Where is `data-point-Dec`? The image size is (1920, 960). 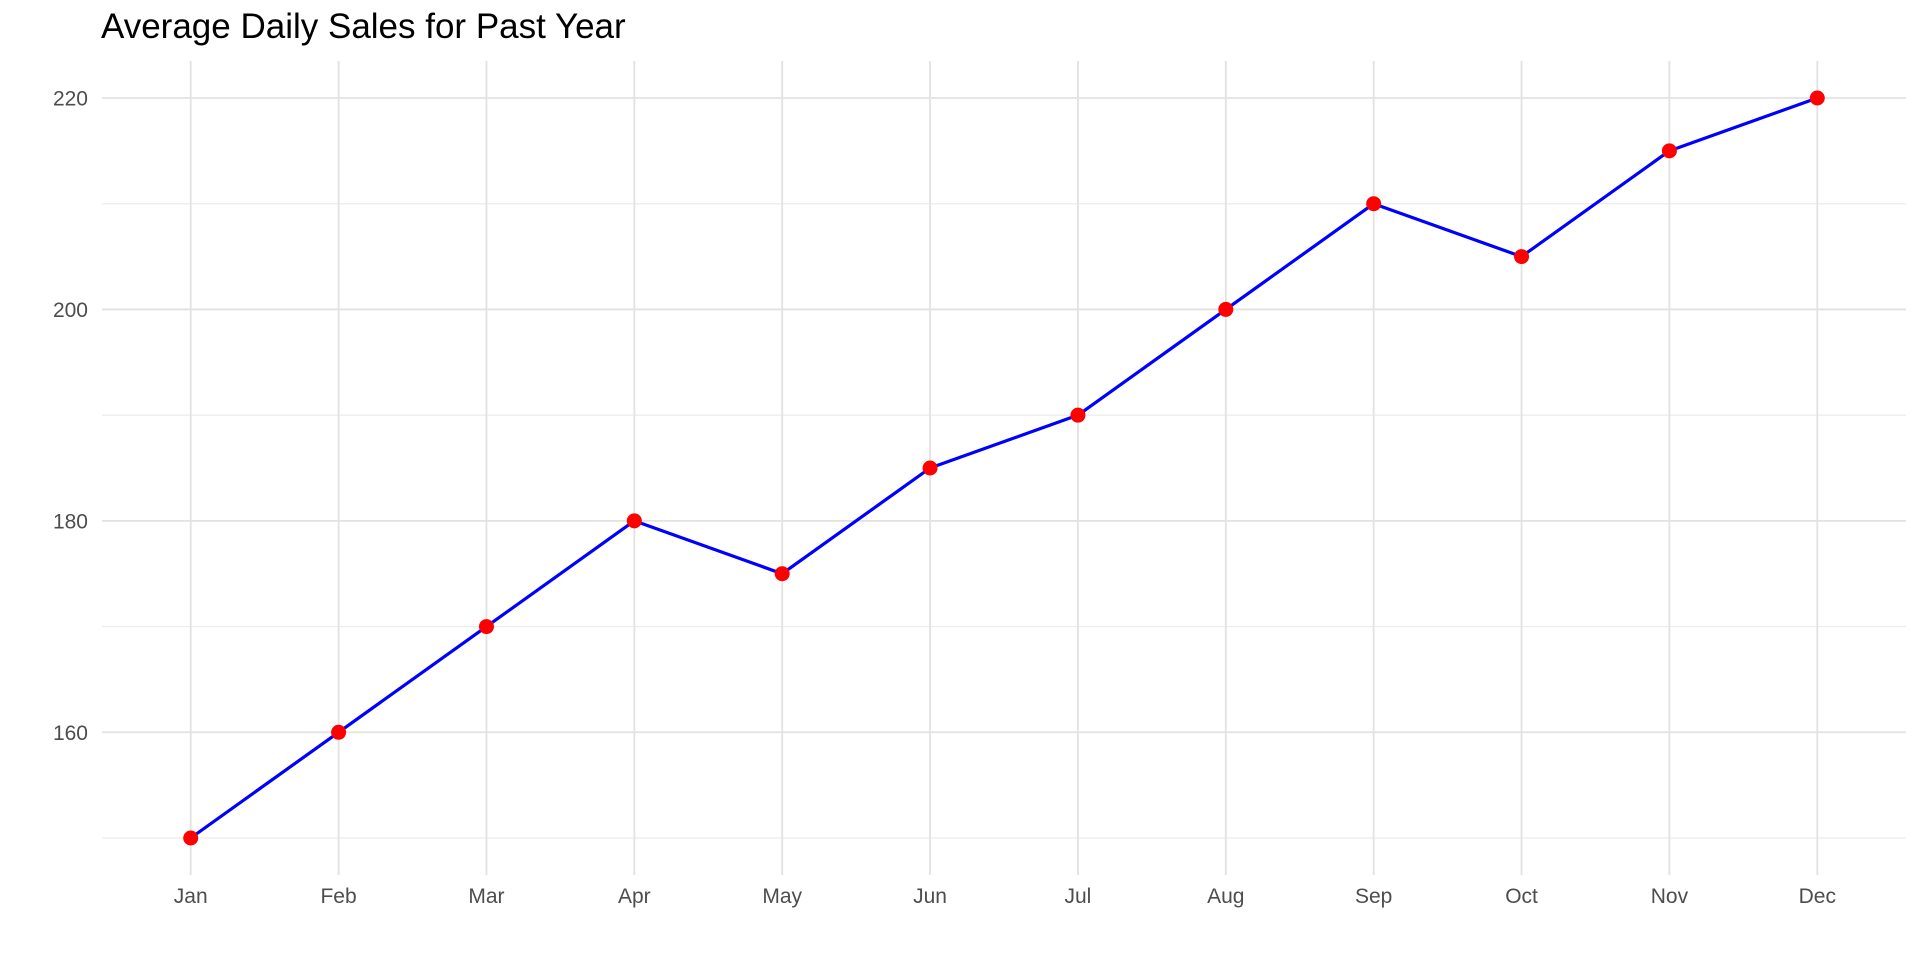 data-point-Dec is located at coordinates (1817, 98).